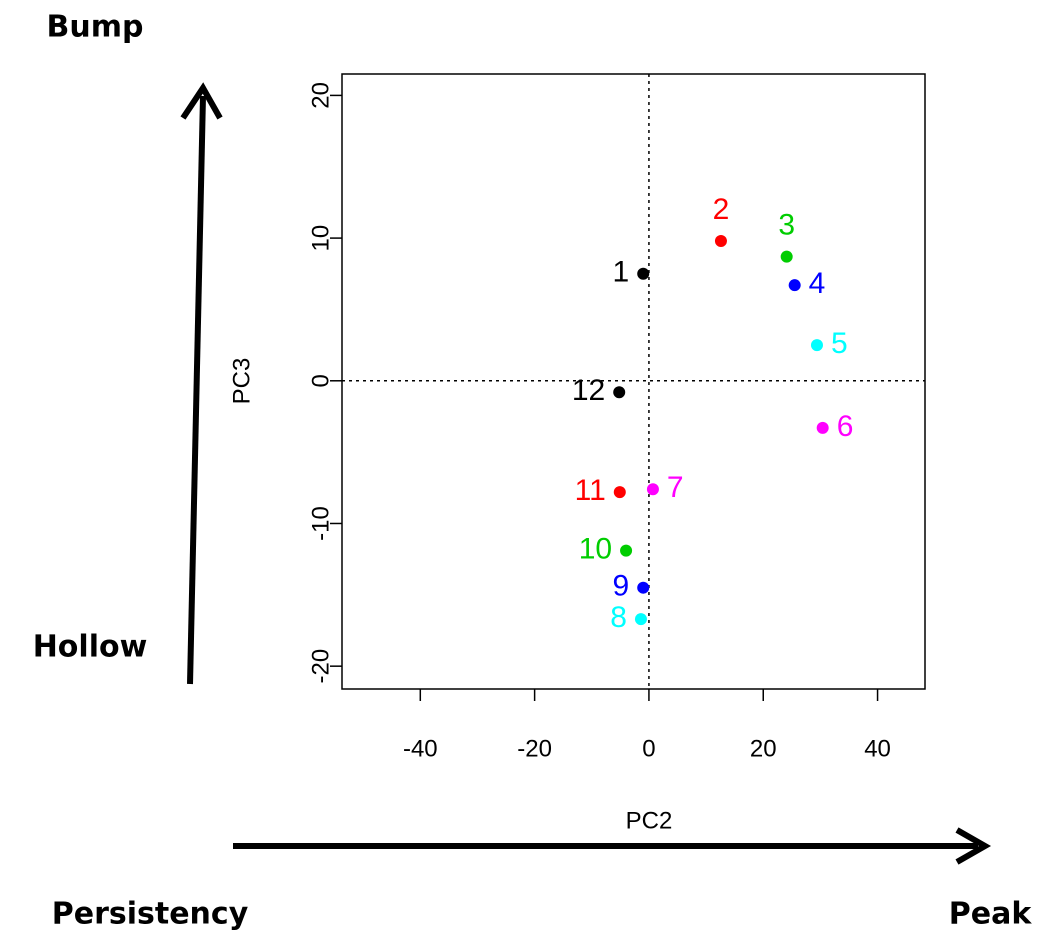 This screenshot has height=945, width=1046. Describe the element at coordinates (534, 748) in the screenshot. I see `x-tick-label: -20` at that location.